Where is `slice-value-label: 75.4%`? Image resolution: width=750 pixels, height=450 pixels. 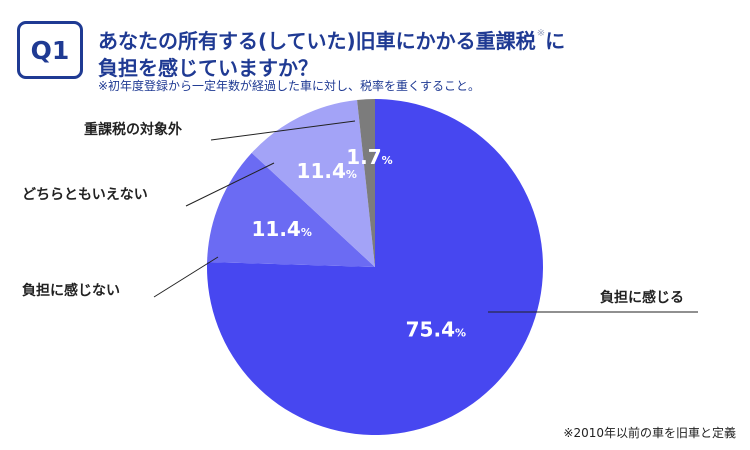
slice-value-label: 75.4% is located at coordinates (436, 330).